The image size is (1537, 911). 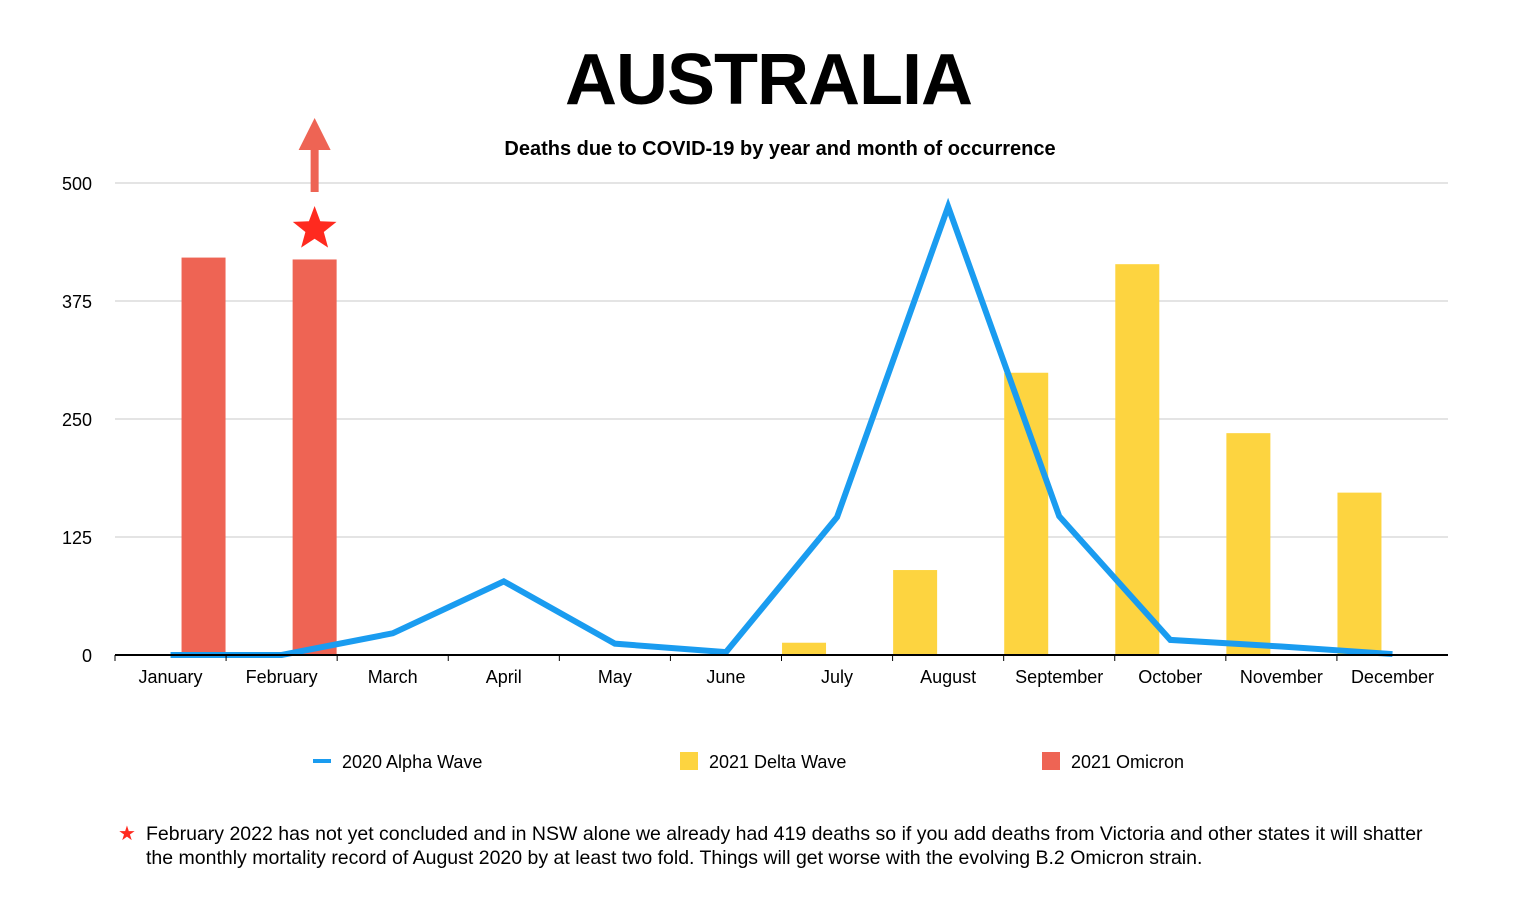 I want to click on bar-2021-delta-wave-september, so click(x=1026, y=513).